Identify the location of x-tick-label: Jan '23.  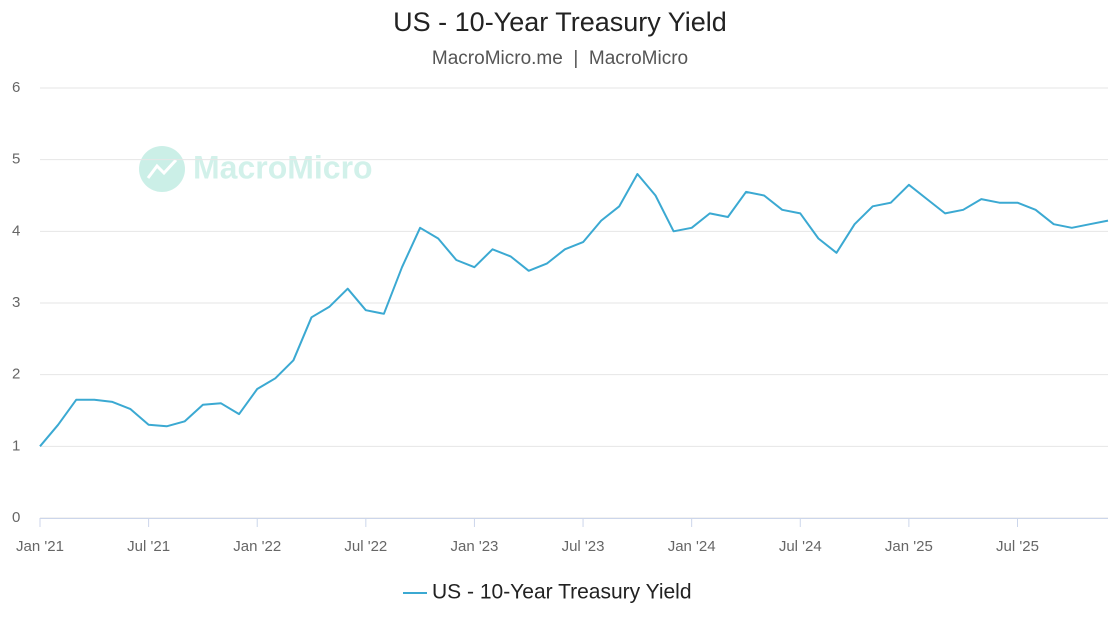
(474, 546).